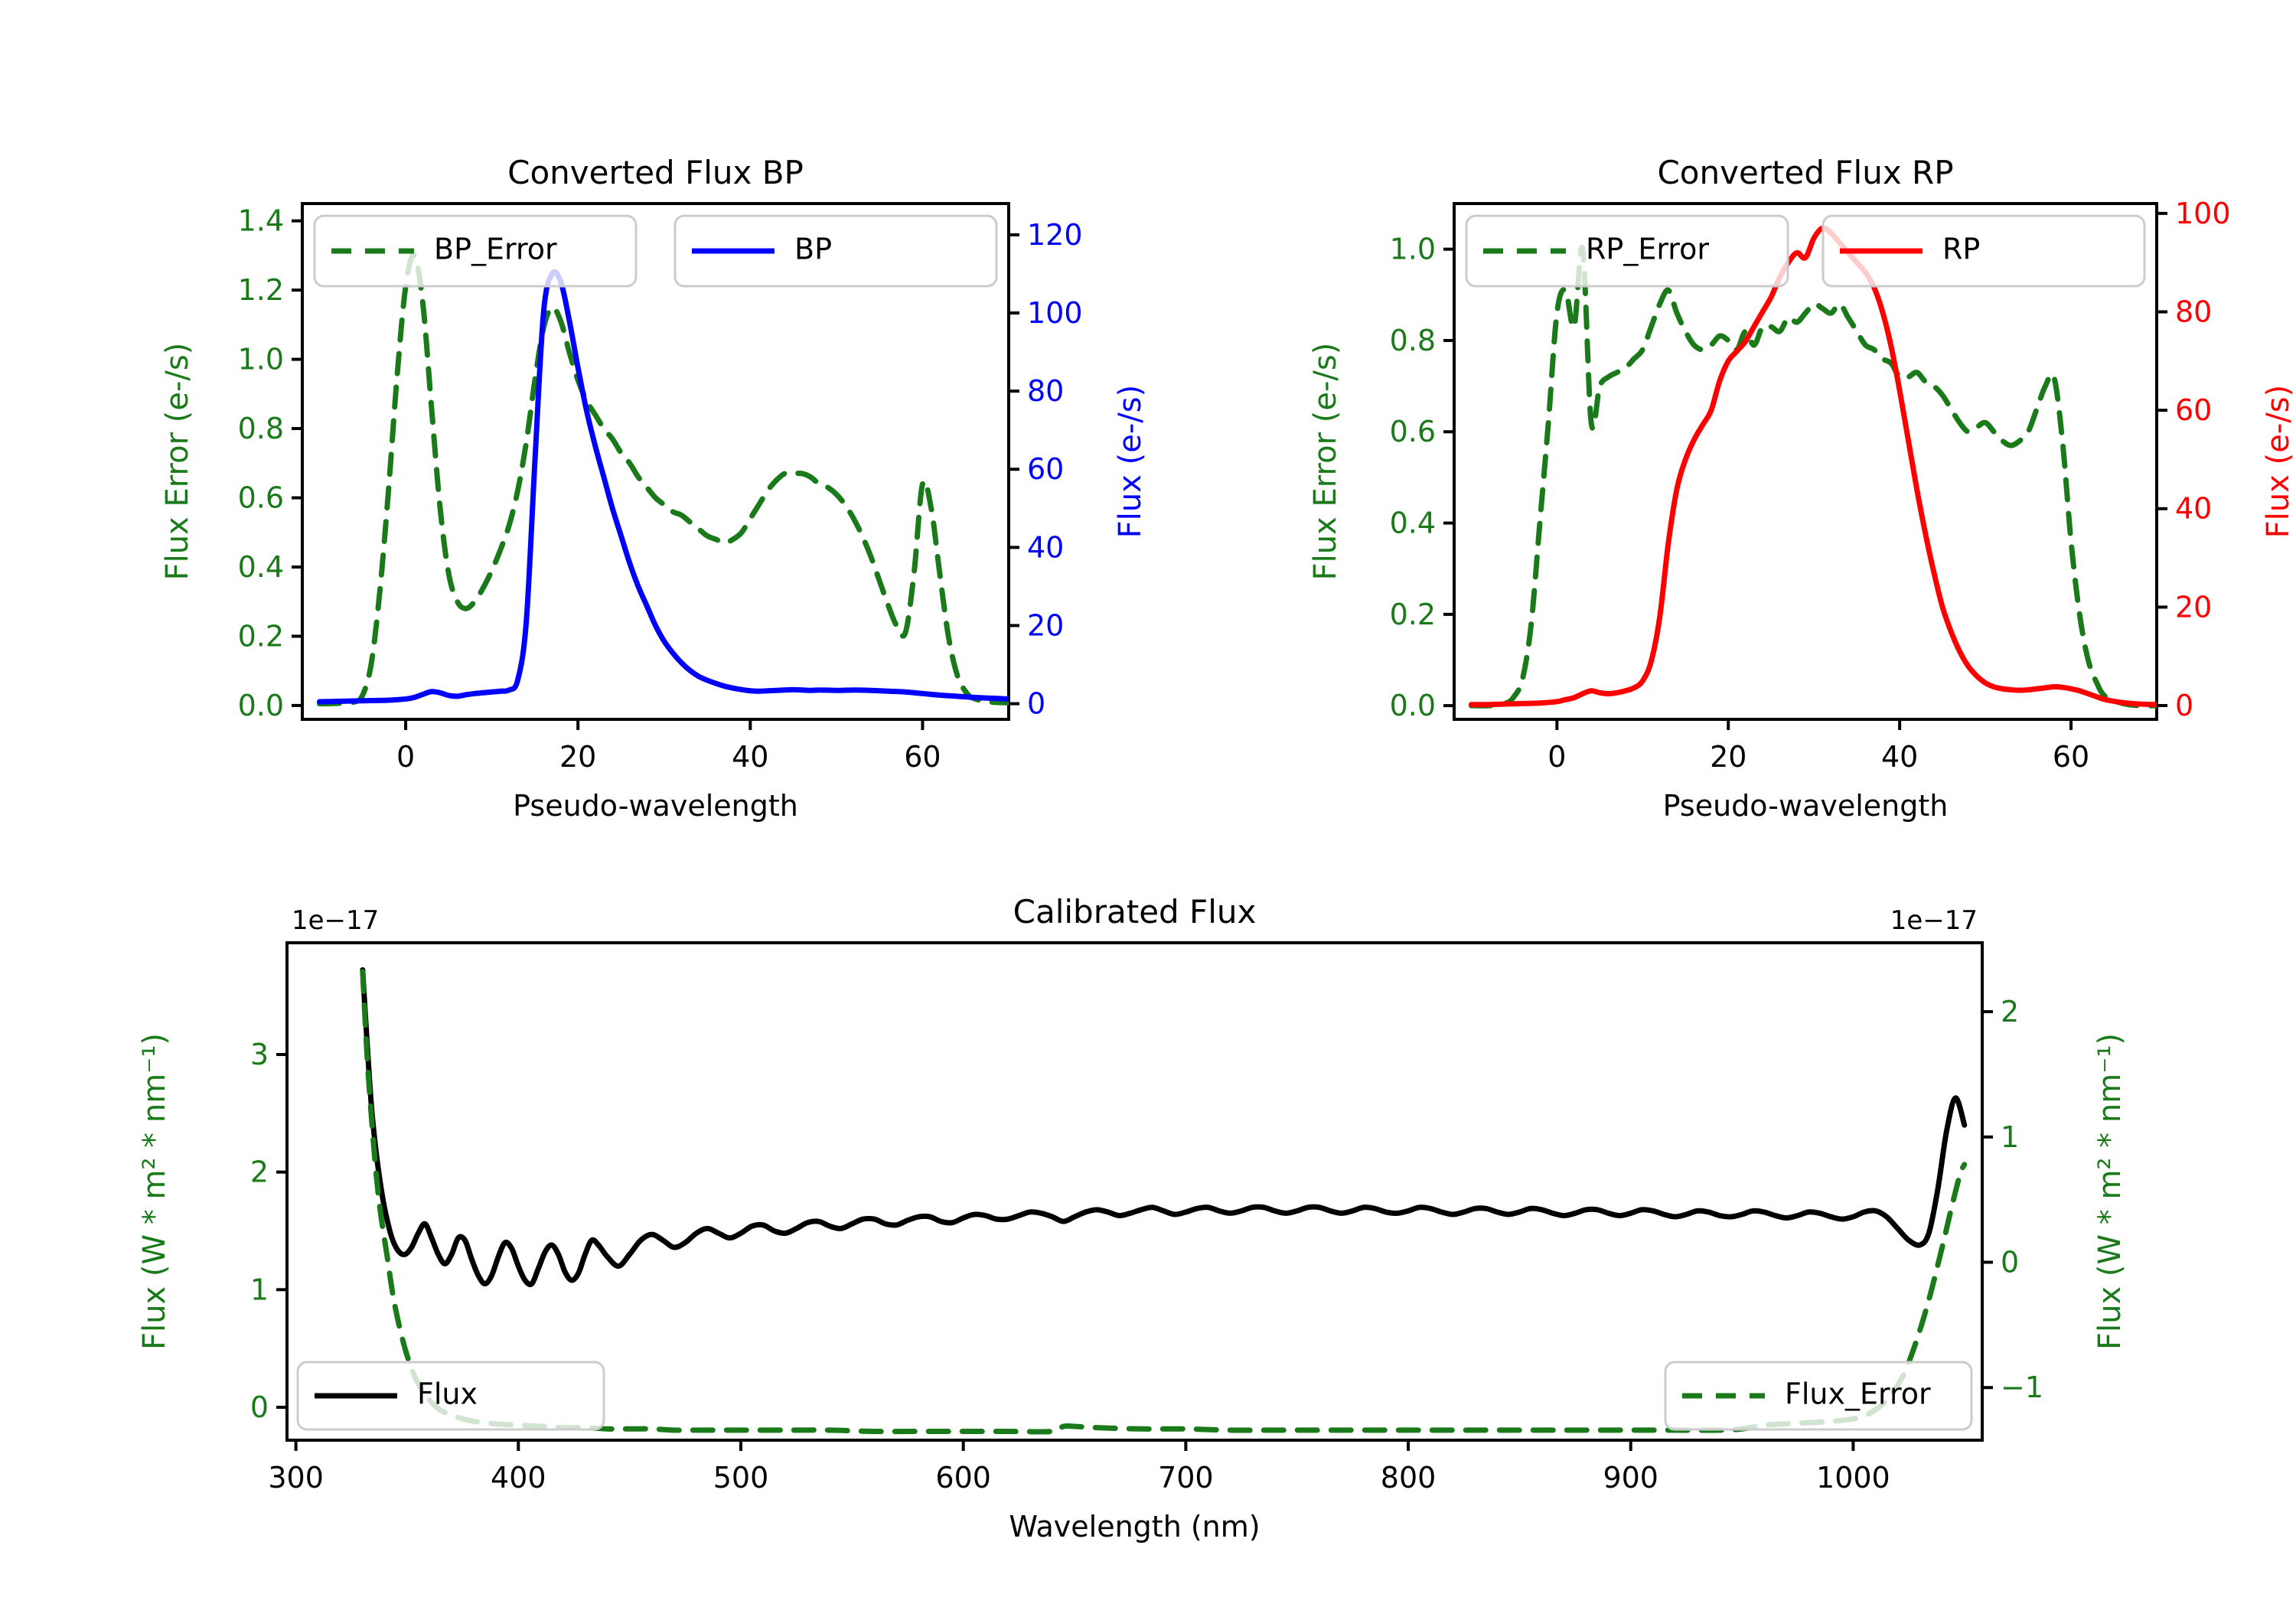 The image size is (2296, 1607). I want to click on legend-rp-error: RP_Error, so click(1627, 251).